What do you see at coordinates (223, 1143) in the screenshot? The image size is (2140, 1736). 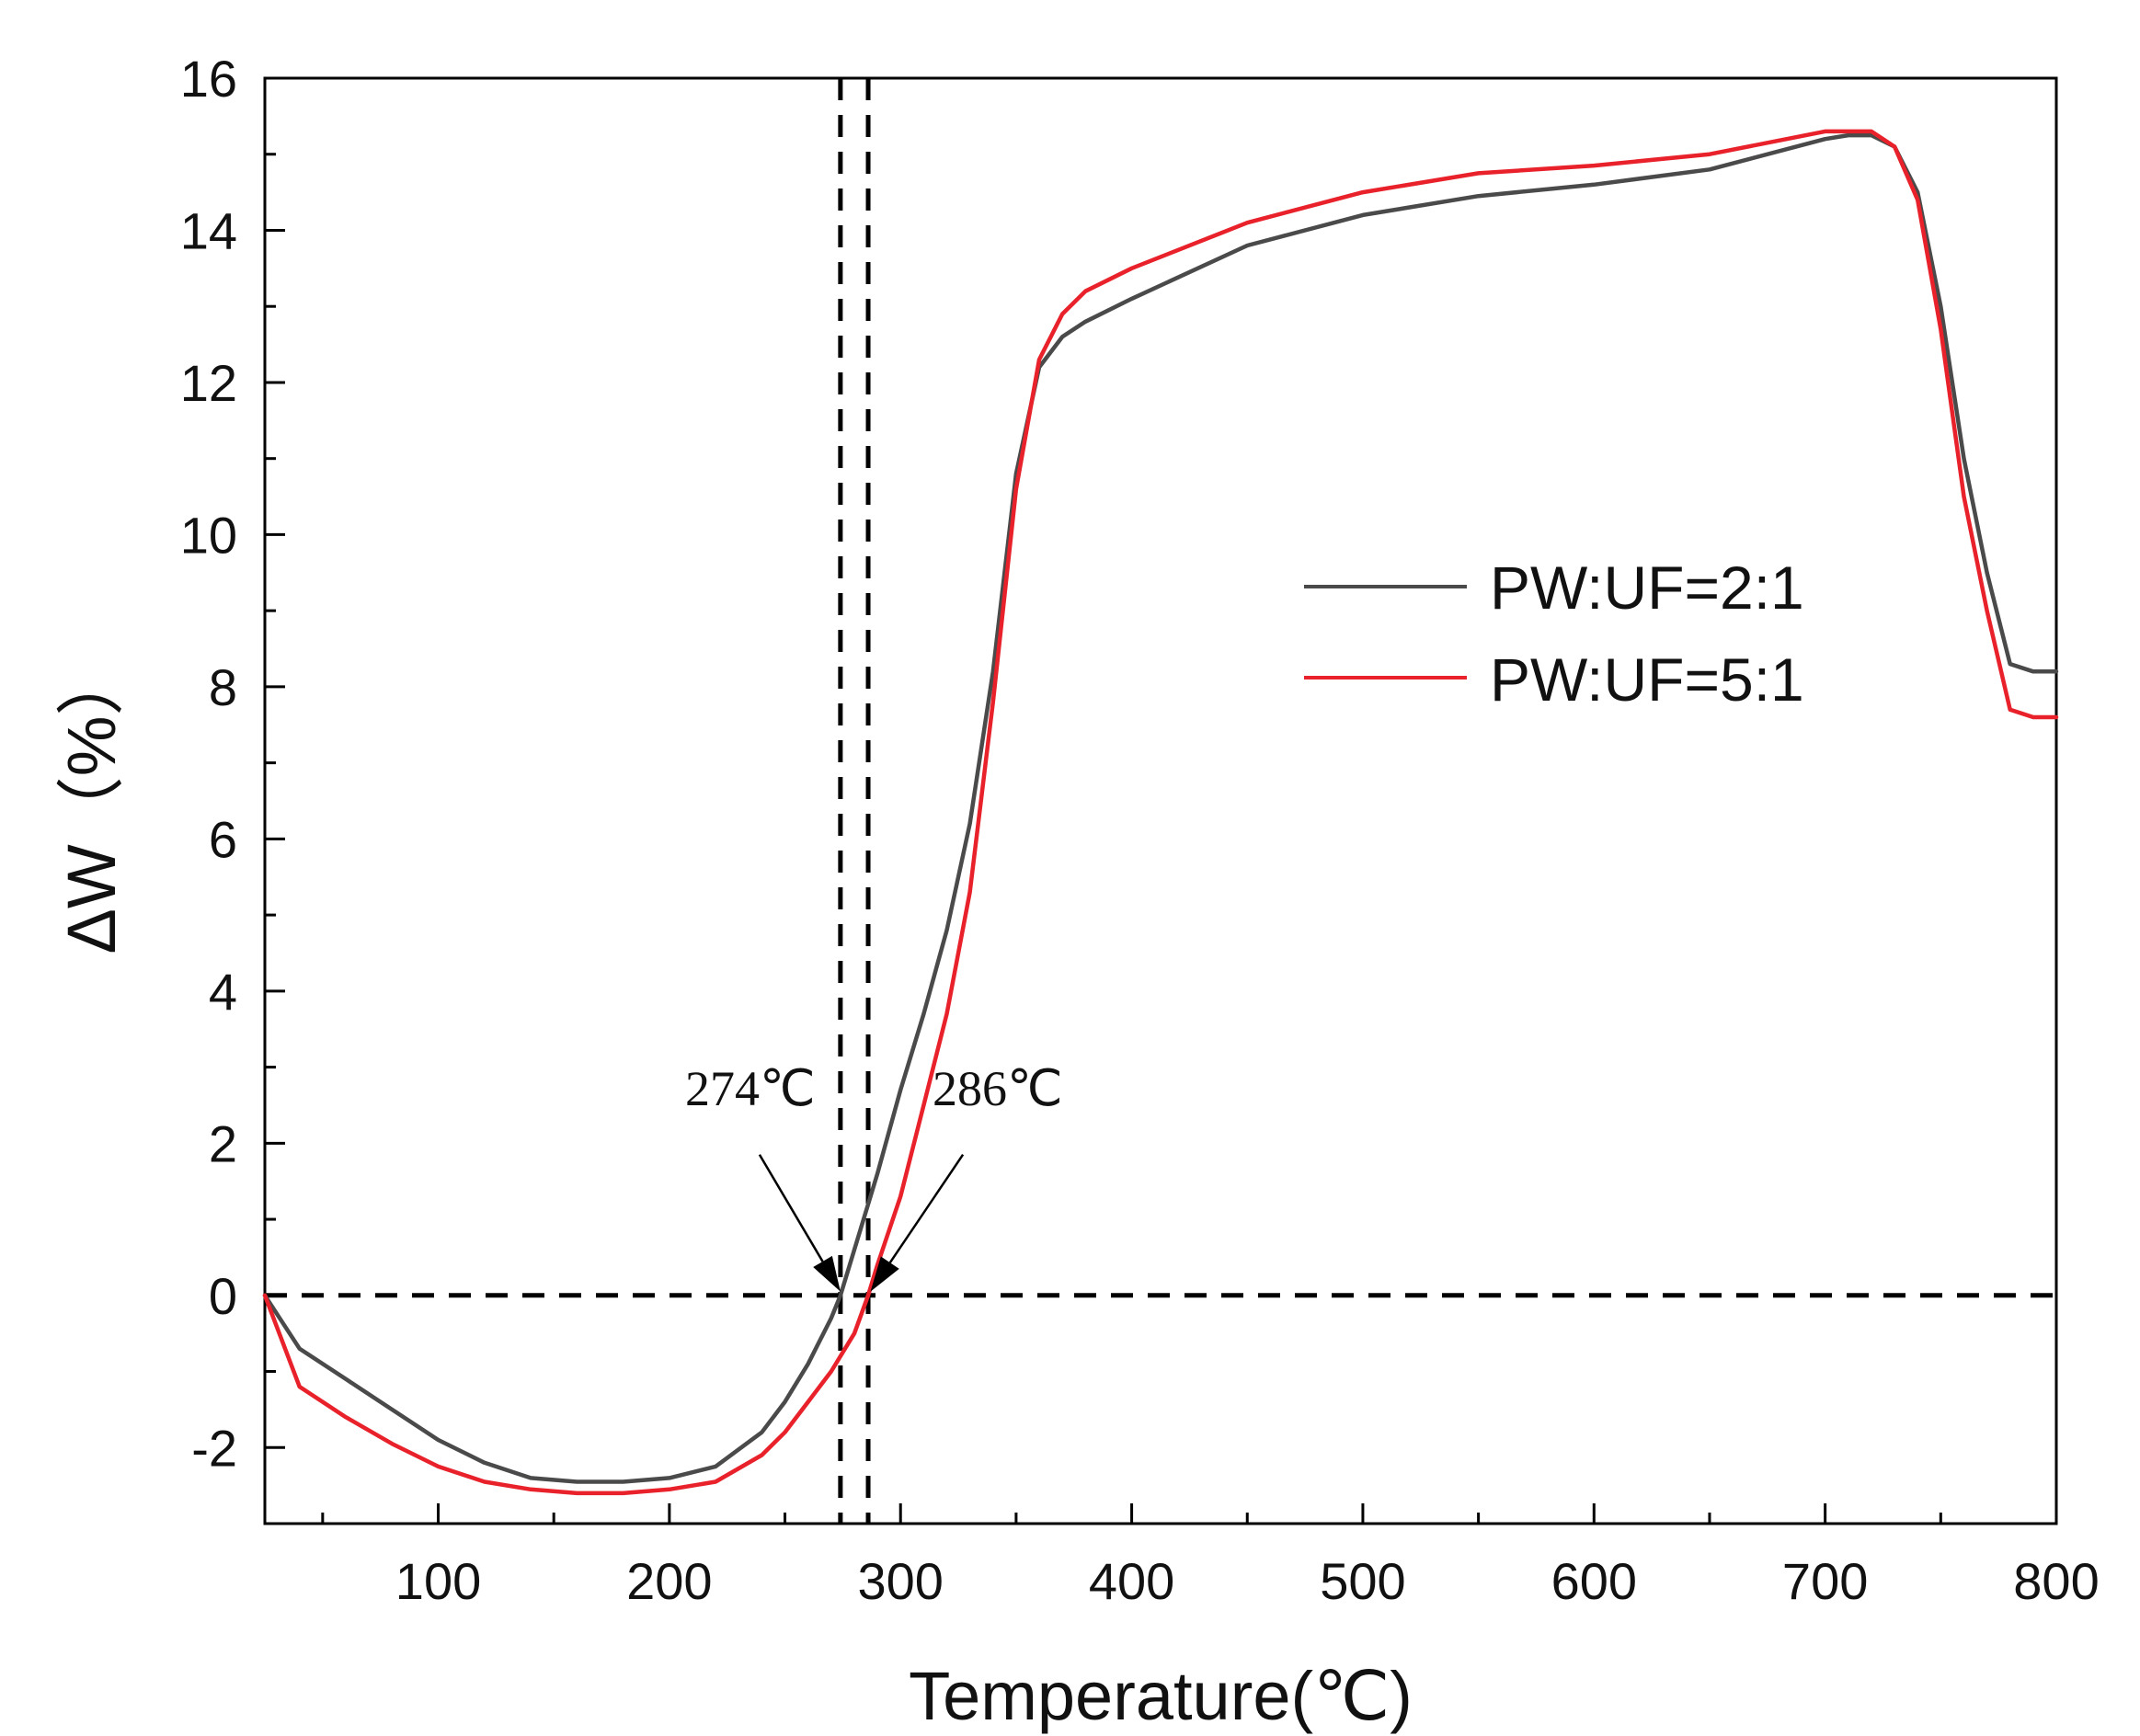 I see `y-tick-label-2: 2` at bounding box center [223, 1143].